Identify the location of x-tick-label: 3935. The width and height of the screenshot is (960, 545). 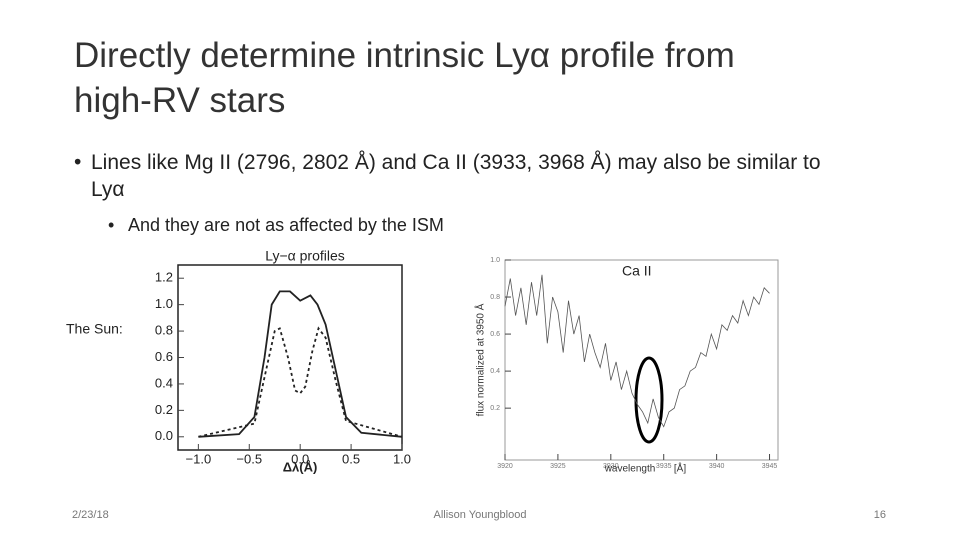
(664, 466).